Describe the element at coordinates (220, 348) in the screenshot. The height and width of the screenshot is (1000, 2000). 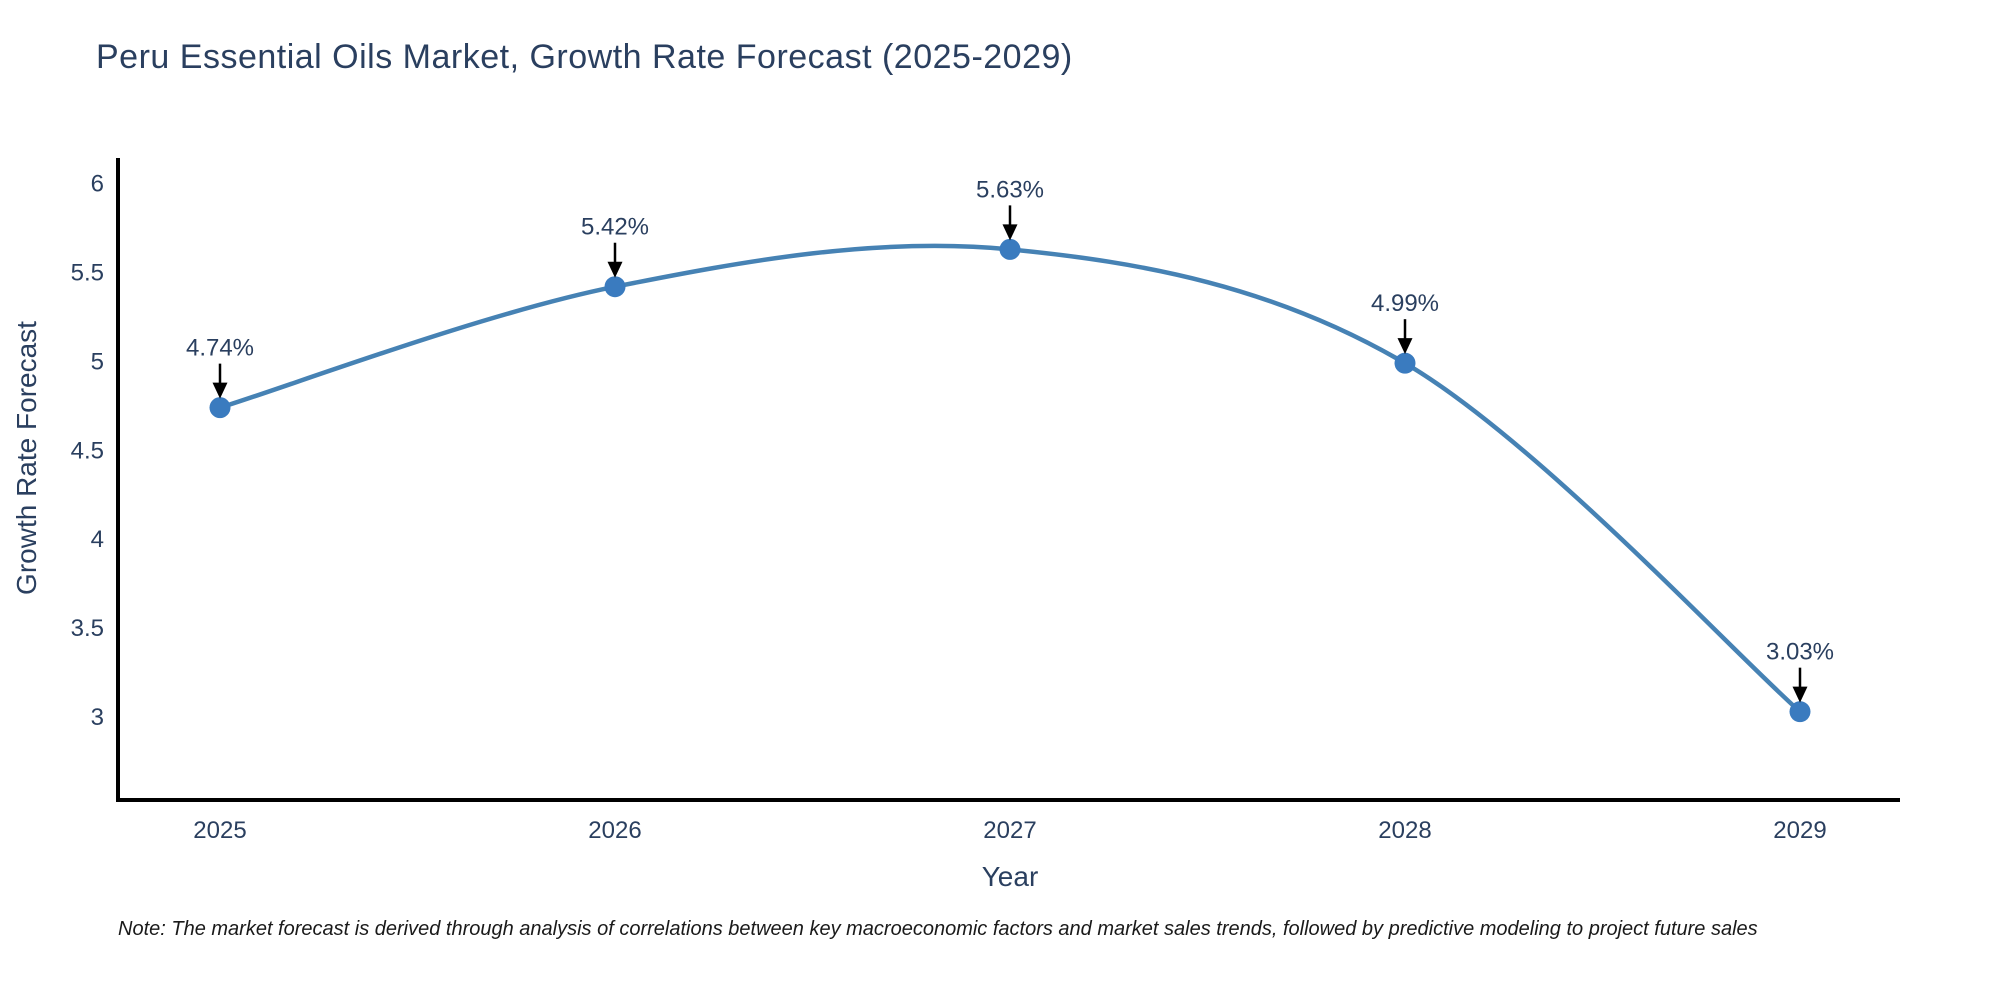
I see `point-value-label: 4.74%` at that location.